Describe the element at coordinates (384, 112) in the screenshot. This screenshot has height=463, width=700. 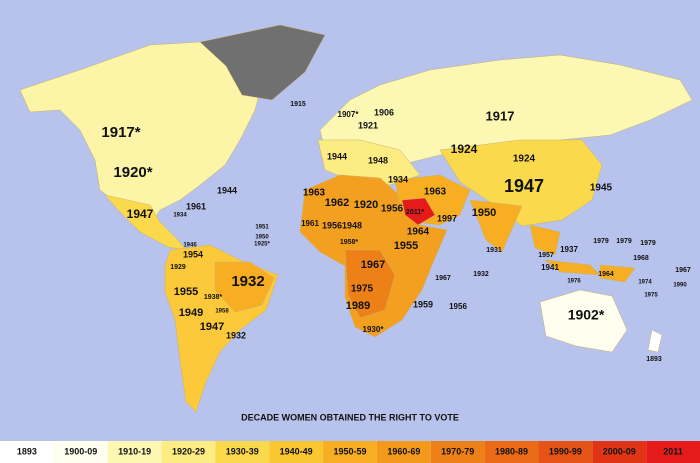
I see `year-label: 1906` at that location.